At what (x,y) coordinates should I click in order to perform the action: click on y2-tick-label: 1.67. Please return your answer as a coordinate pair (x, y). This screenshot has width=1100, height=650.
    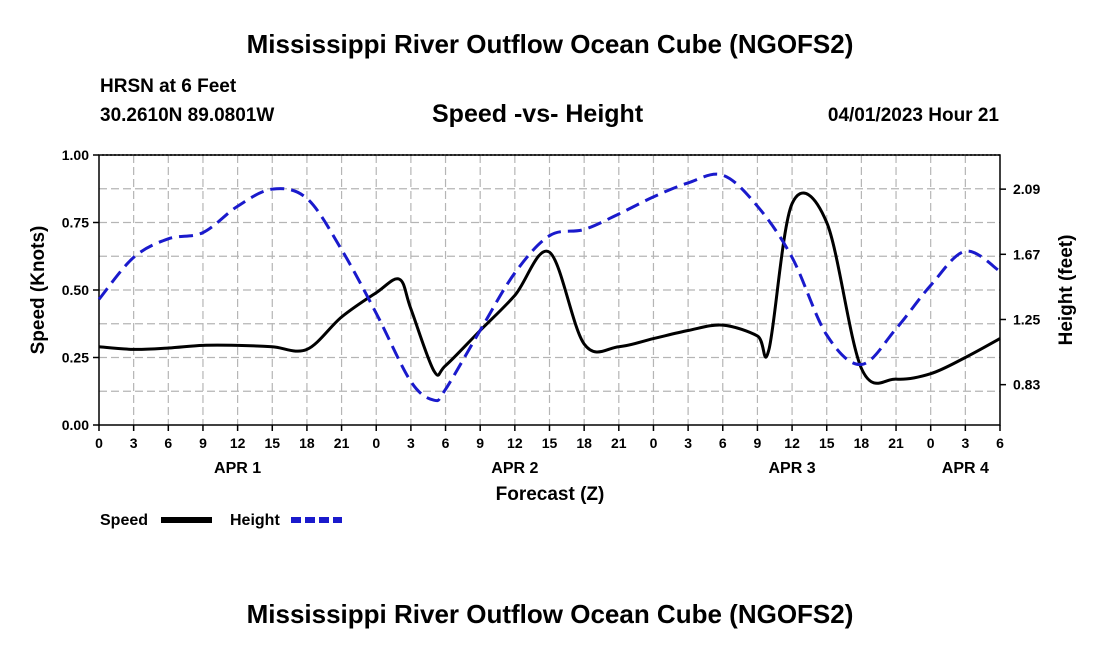
    Looking at the image, I should click on (1026, 254).